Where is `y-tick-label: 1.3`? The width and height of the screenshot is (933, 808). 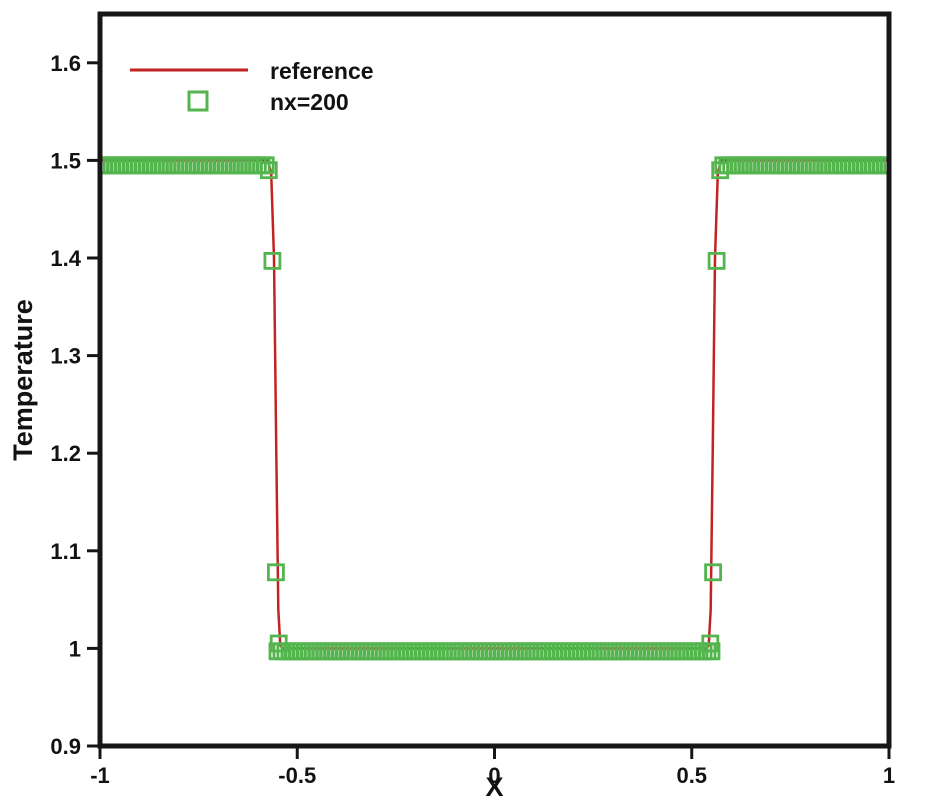 y-tick-label: 1.3 is located at coordinates (65, 356).